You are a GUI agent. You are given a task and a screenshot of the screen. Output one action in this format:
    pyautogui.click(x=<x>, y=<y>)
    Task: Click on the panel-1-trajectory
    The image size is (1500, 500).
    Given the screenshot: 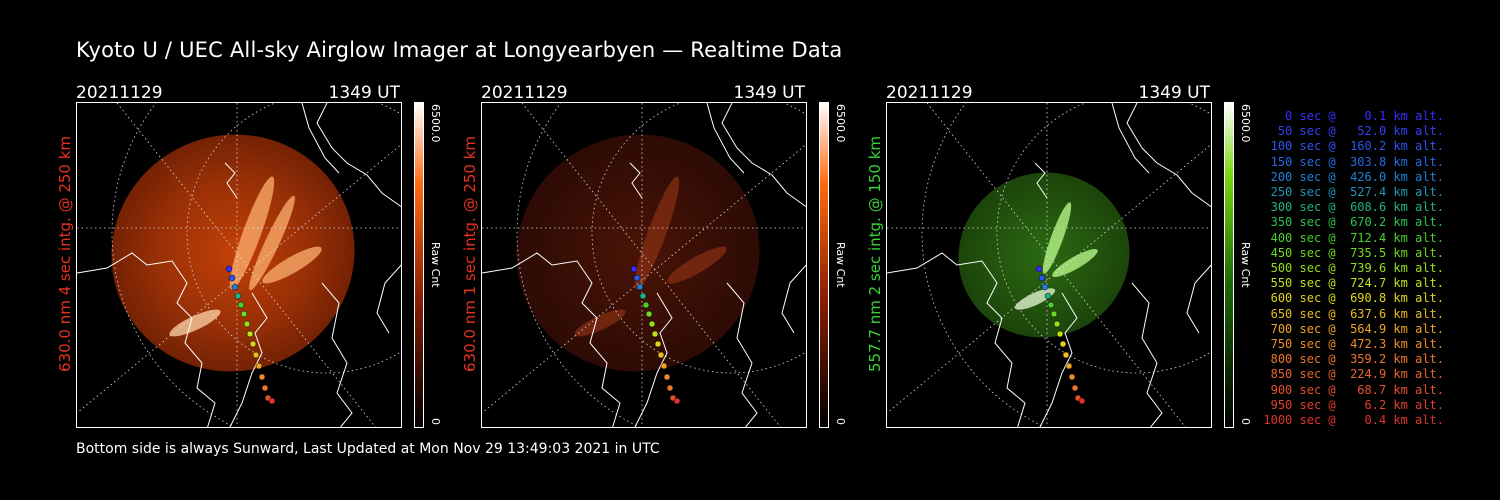 What is the action you would take?
    pyautogui.click(x=250, y=335)
    